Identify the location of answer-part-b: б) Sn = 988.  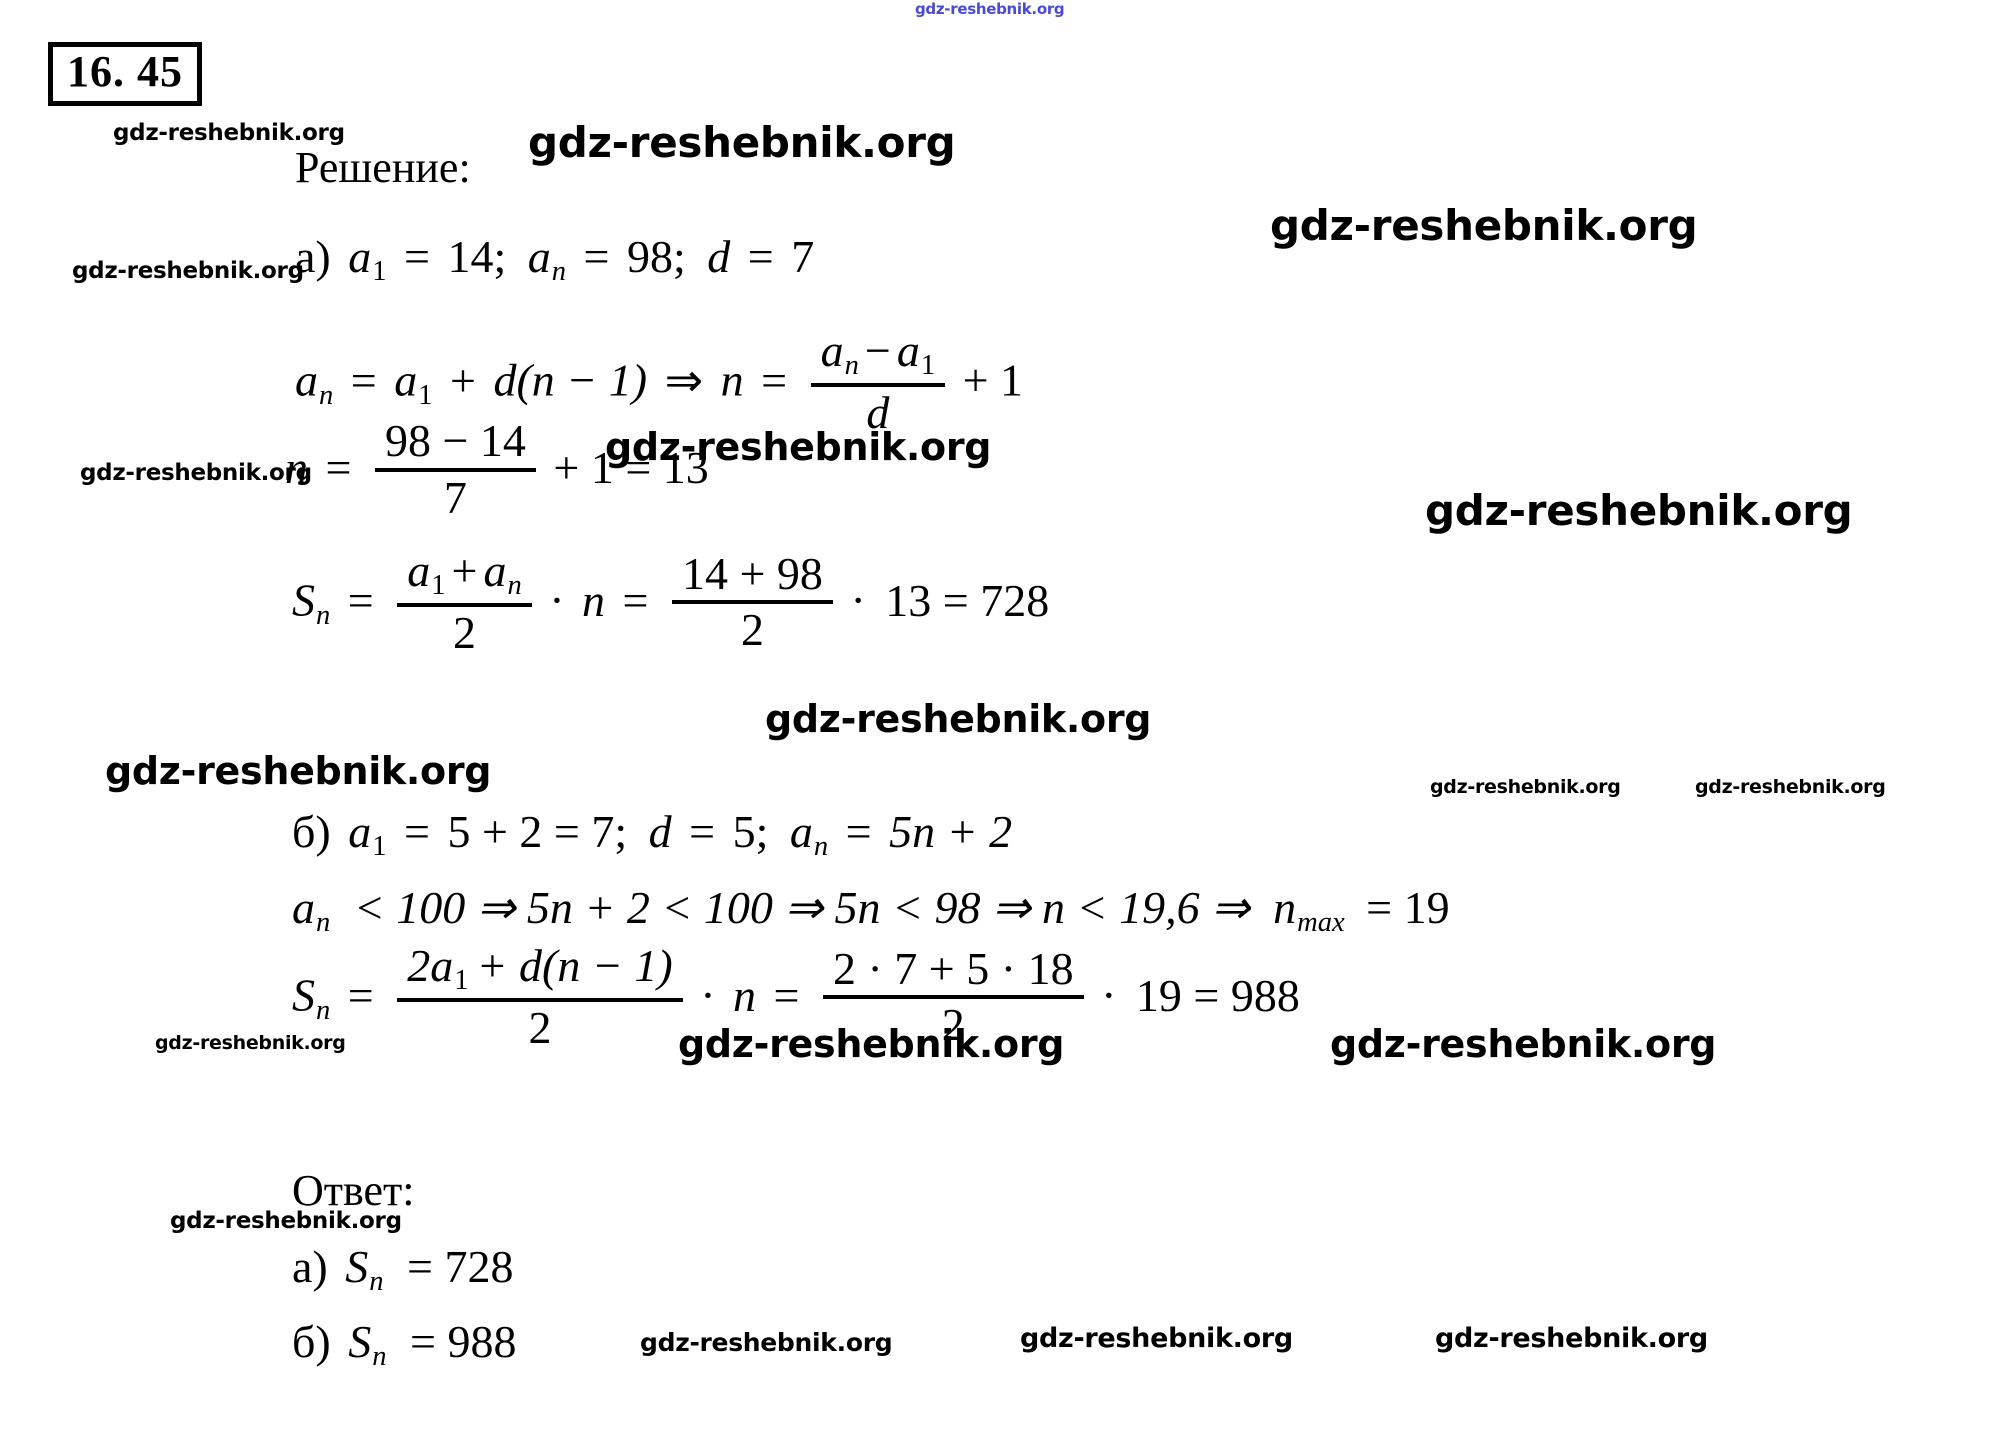
(404, 1344).